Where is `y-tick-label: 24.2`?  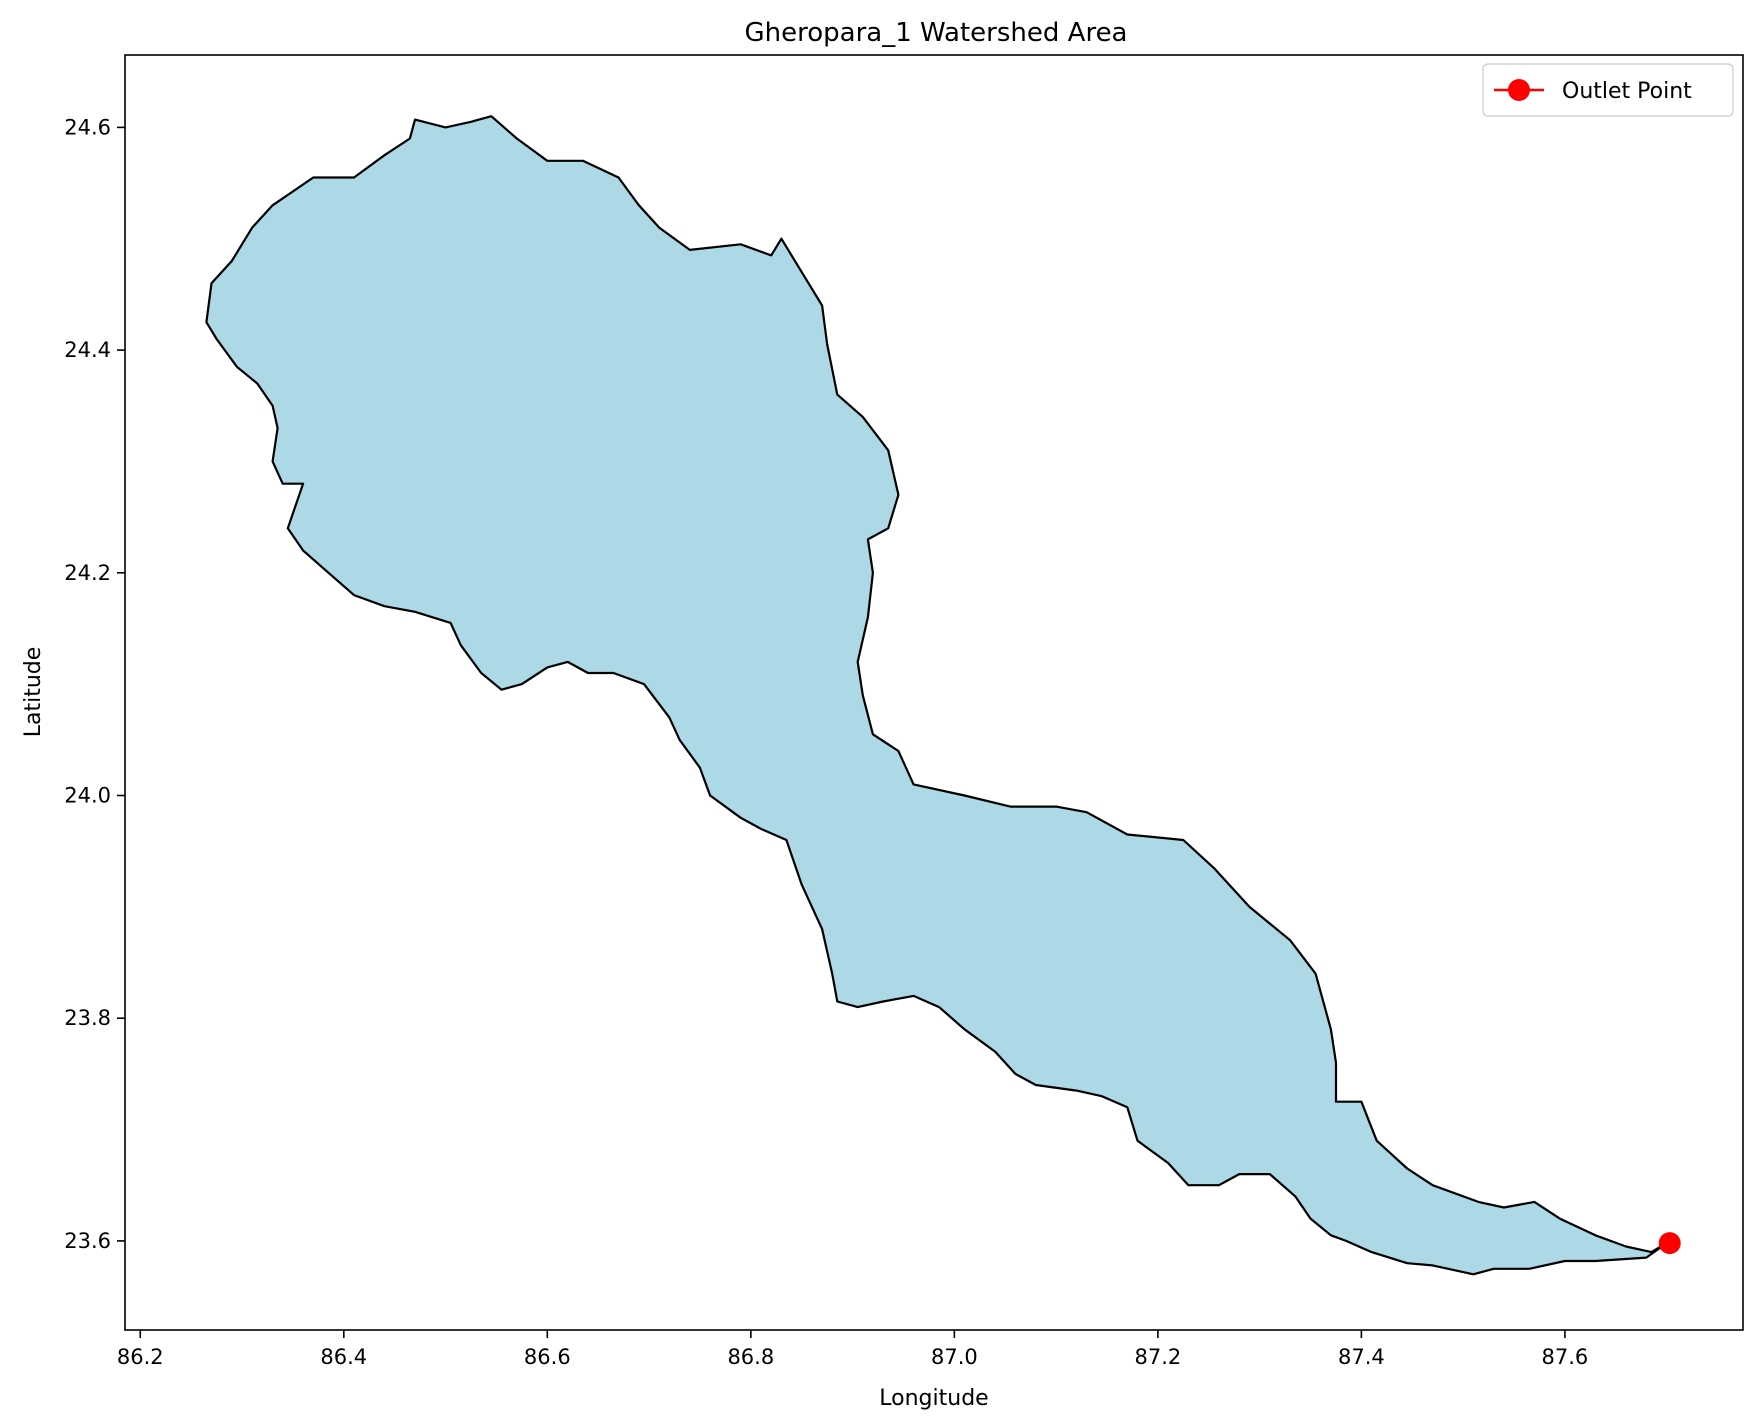 y-tick-label: 24.2 is located at coordinates (87, 573).